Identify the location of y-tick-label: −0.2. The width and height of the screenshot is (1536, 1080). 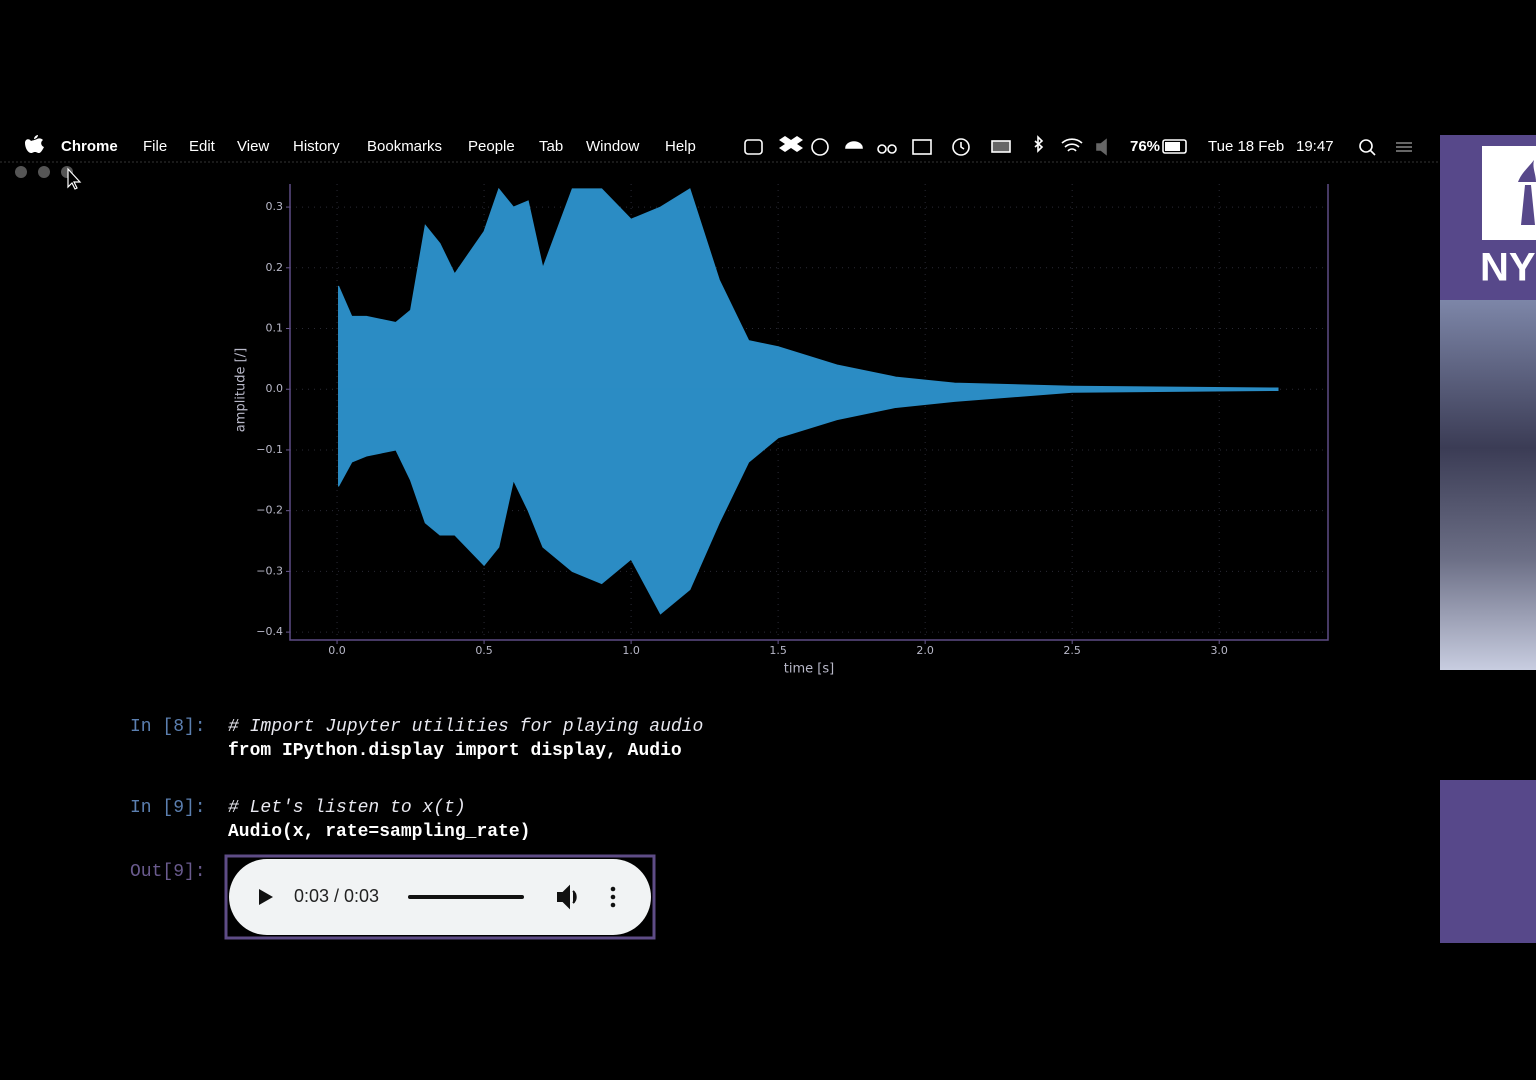
(269, 510).